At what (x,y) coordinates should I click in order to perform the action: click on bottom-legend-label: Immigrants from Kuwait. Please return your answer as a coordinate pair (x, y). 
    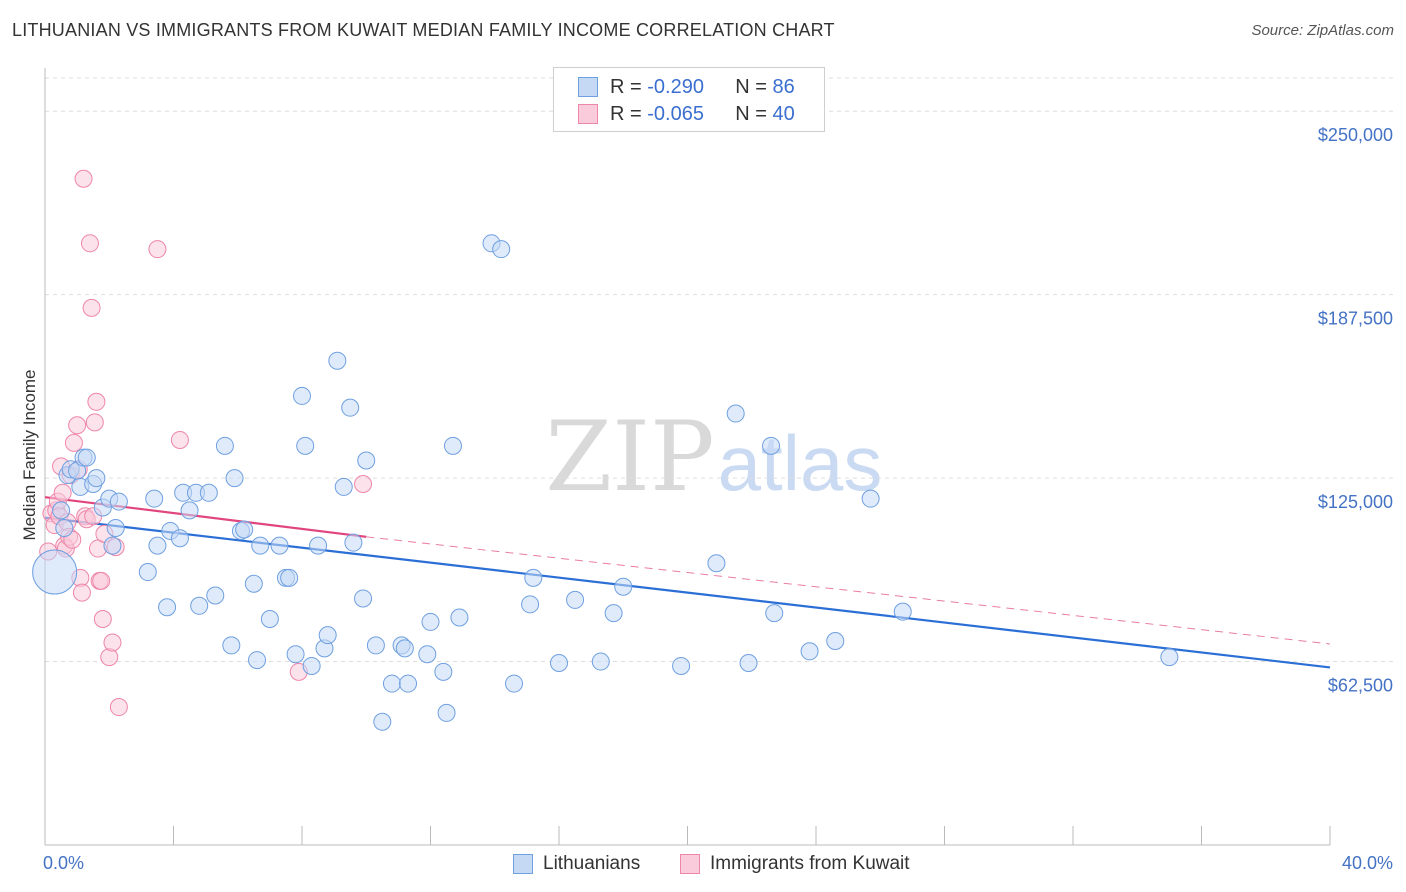
    Looking at the image, I should click on (810, 863).